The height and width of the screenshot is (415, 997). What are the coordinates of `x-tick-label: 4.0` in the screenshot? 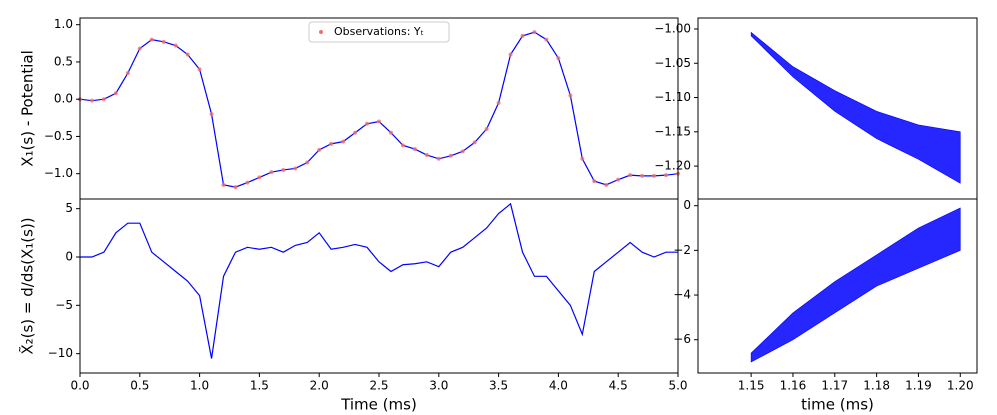 It's located at (558, 386).